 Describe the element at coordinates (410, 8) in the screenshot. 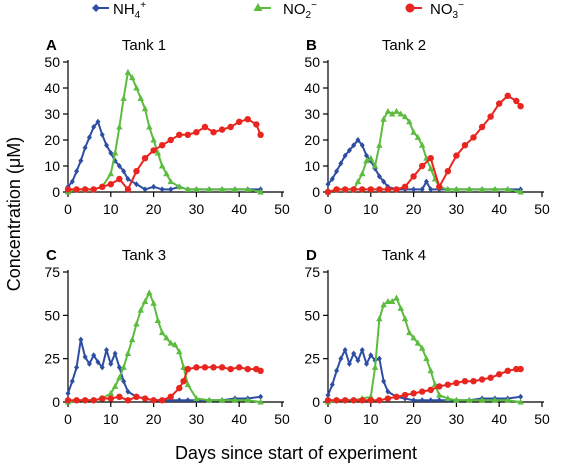

I see `legend-marker-no3` at that location.